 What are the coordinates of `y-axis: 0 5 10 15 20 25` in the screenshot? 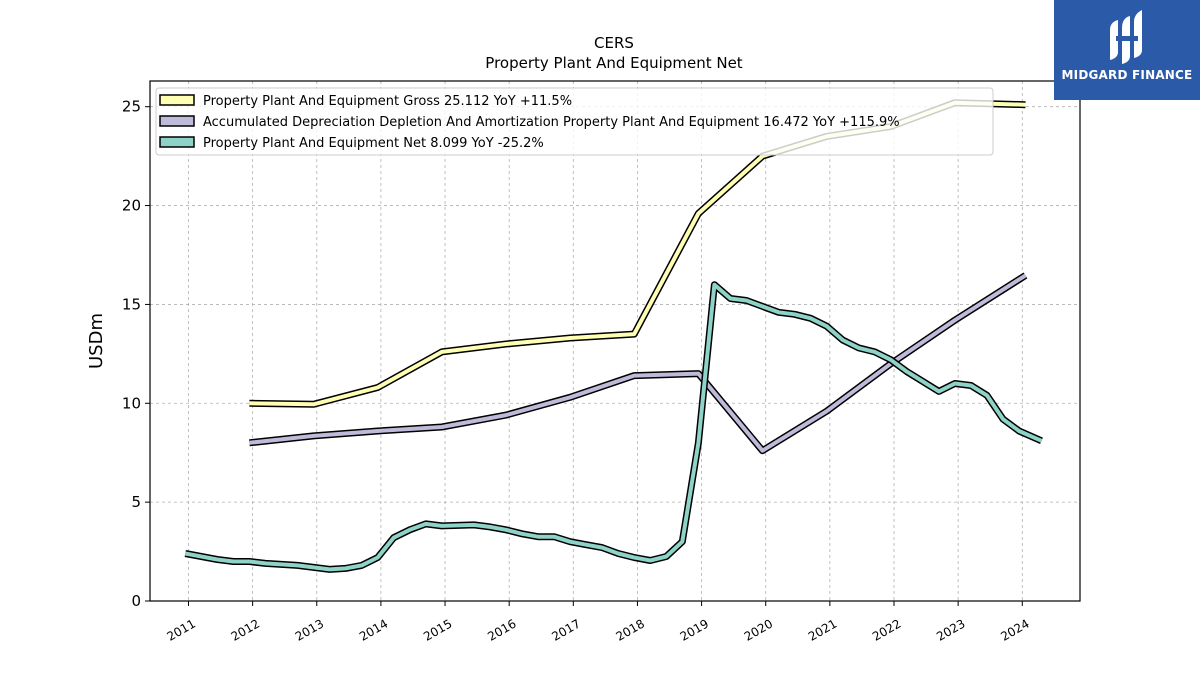 It's located at (136, 354).